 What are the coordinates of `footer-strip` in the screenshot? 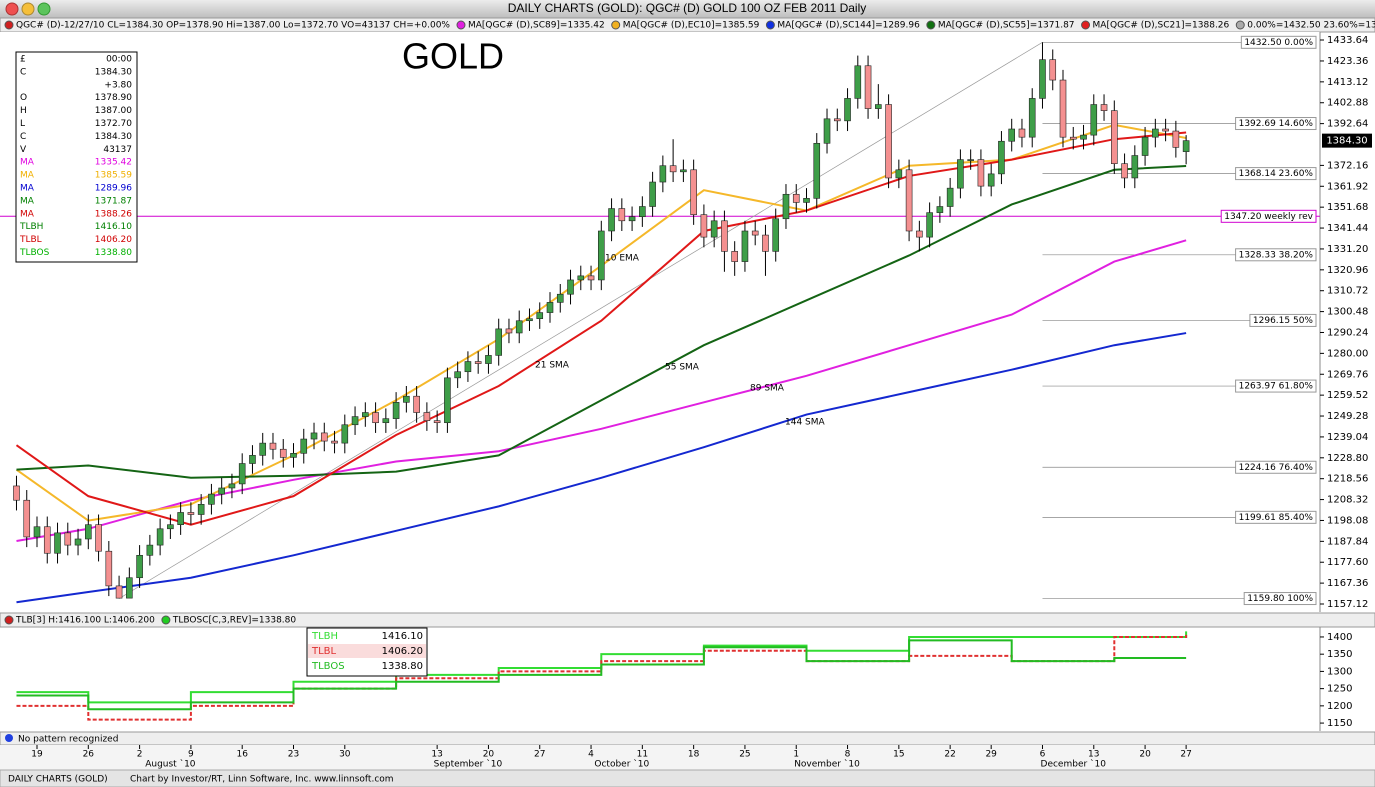 It's located at (687, 778).